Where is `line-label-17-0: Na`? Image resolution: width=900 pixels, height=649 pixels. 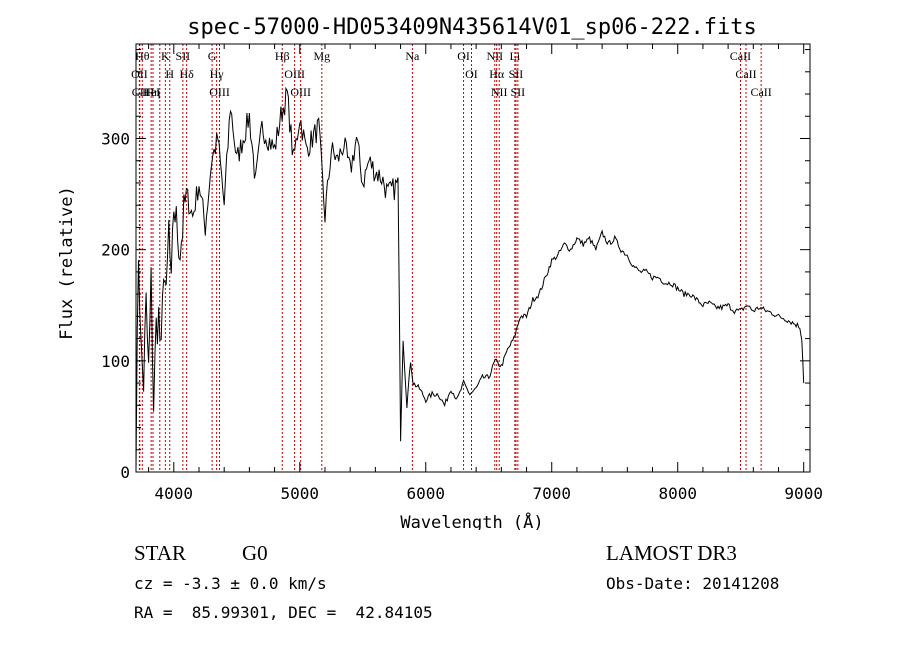
line-label-17-0: Na is located at coordinates (412, 56).